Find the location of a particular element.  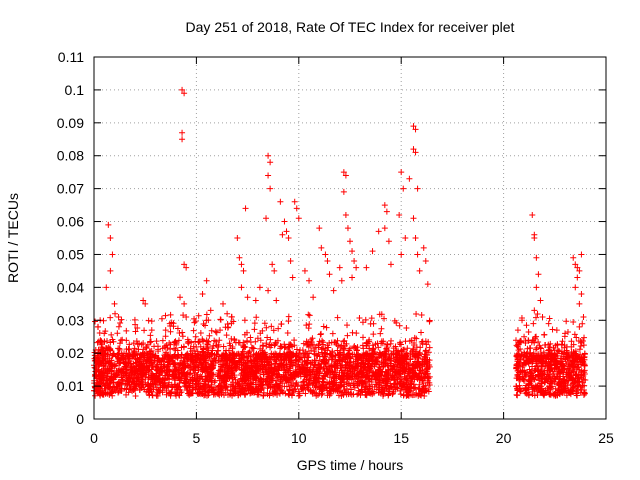

y-tick-label: 0.07 is located at coordinates (70, 189).